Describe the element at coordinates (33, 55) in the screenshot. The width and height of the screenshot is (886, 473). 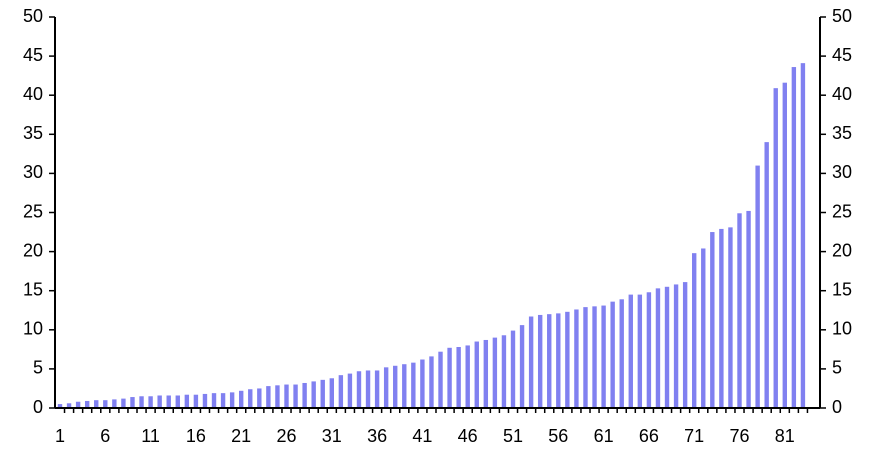
I see `y-tick-label: 45` at that location.